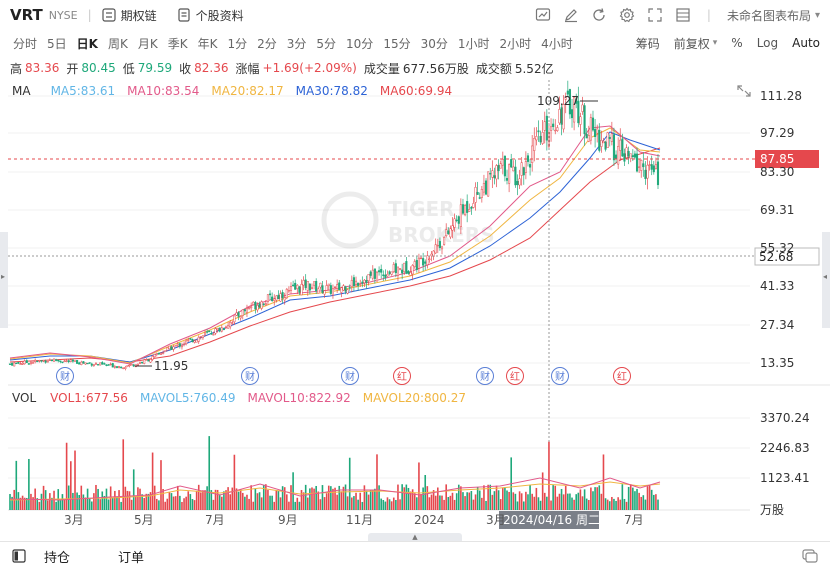 The image size is (830, 570). What do you see at coordinates (557, 43) in the screenshot?
I see `period-tab: 4小时` at bounding box center [557, 43].